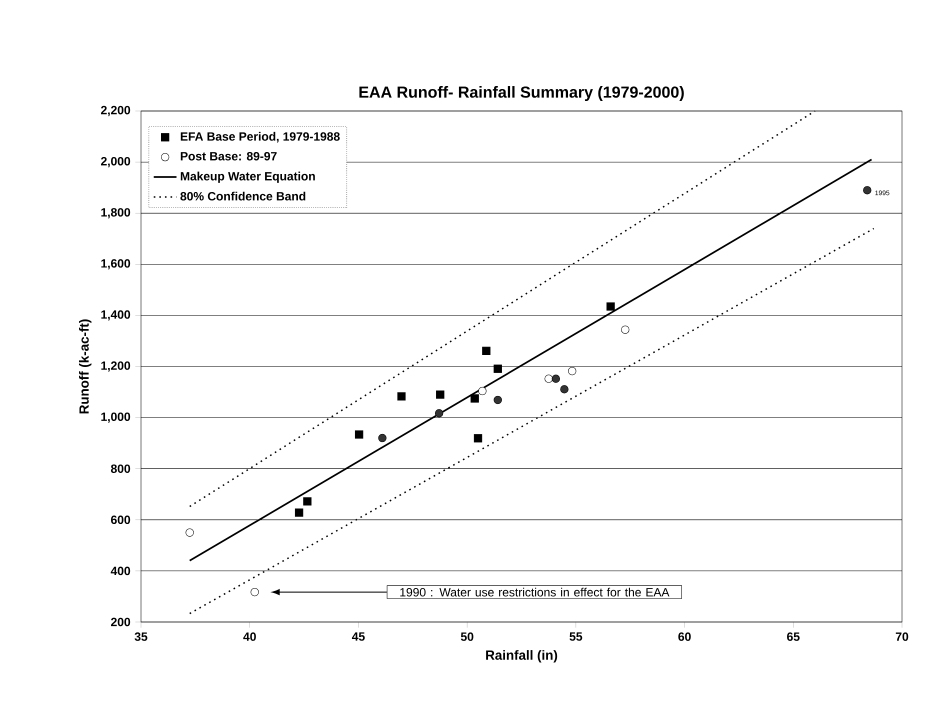  What do you see at coordinates (85, 366) in the screenshot?
I see `y-axis-title: Runoff (k-ac-ft)` at bounding box center [85, 366].